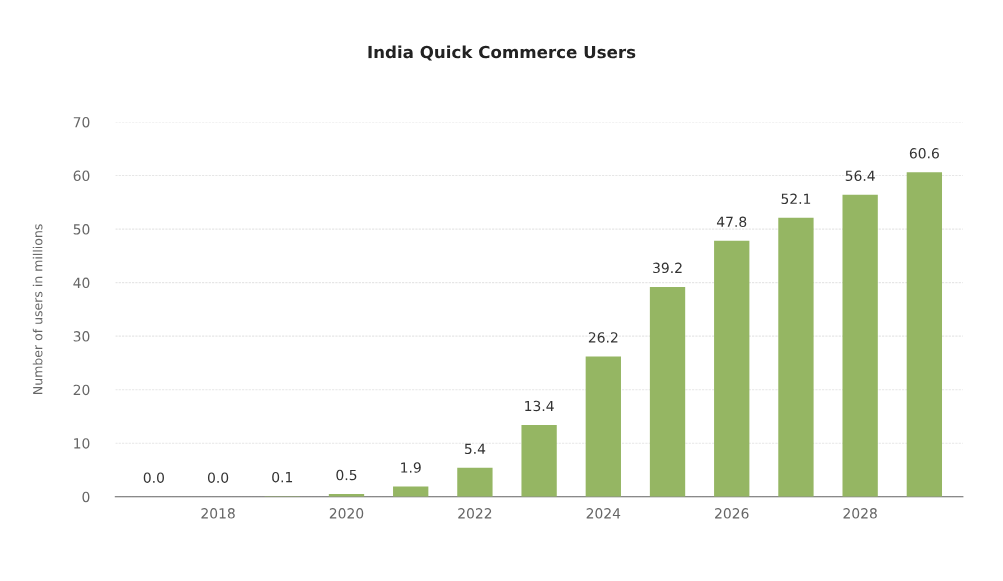 The width and height of the screenshot is (1003, 581). I want to click on y-tick-label: 70, so click(81, 122).